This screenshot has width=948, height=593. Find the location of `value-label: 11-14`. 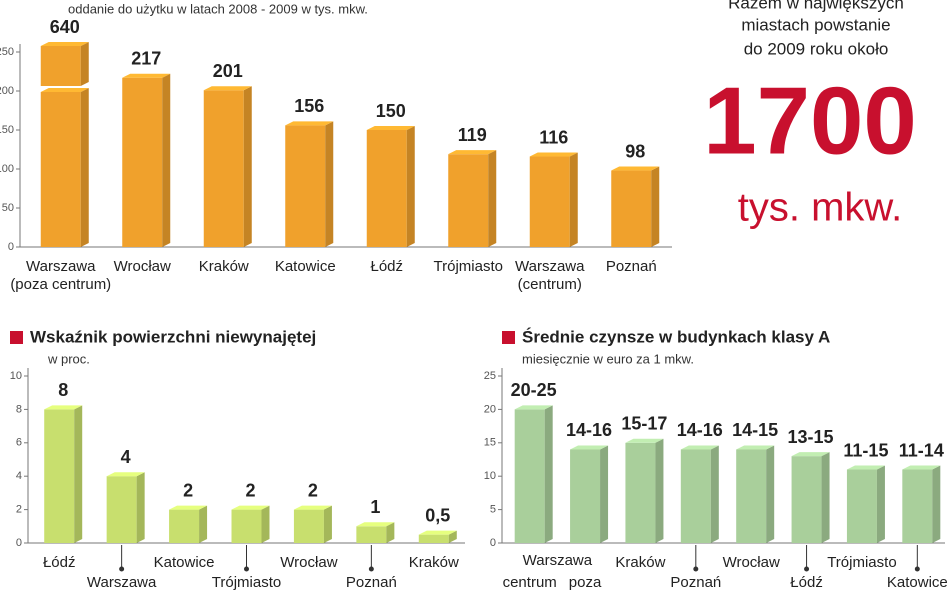

value-label: 11-14 is located at coordinates (921, 450).